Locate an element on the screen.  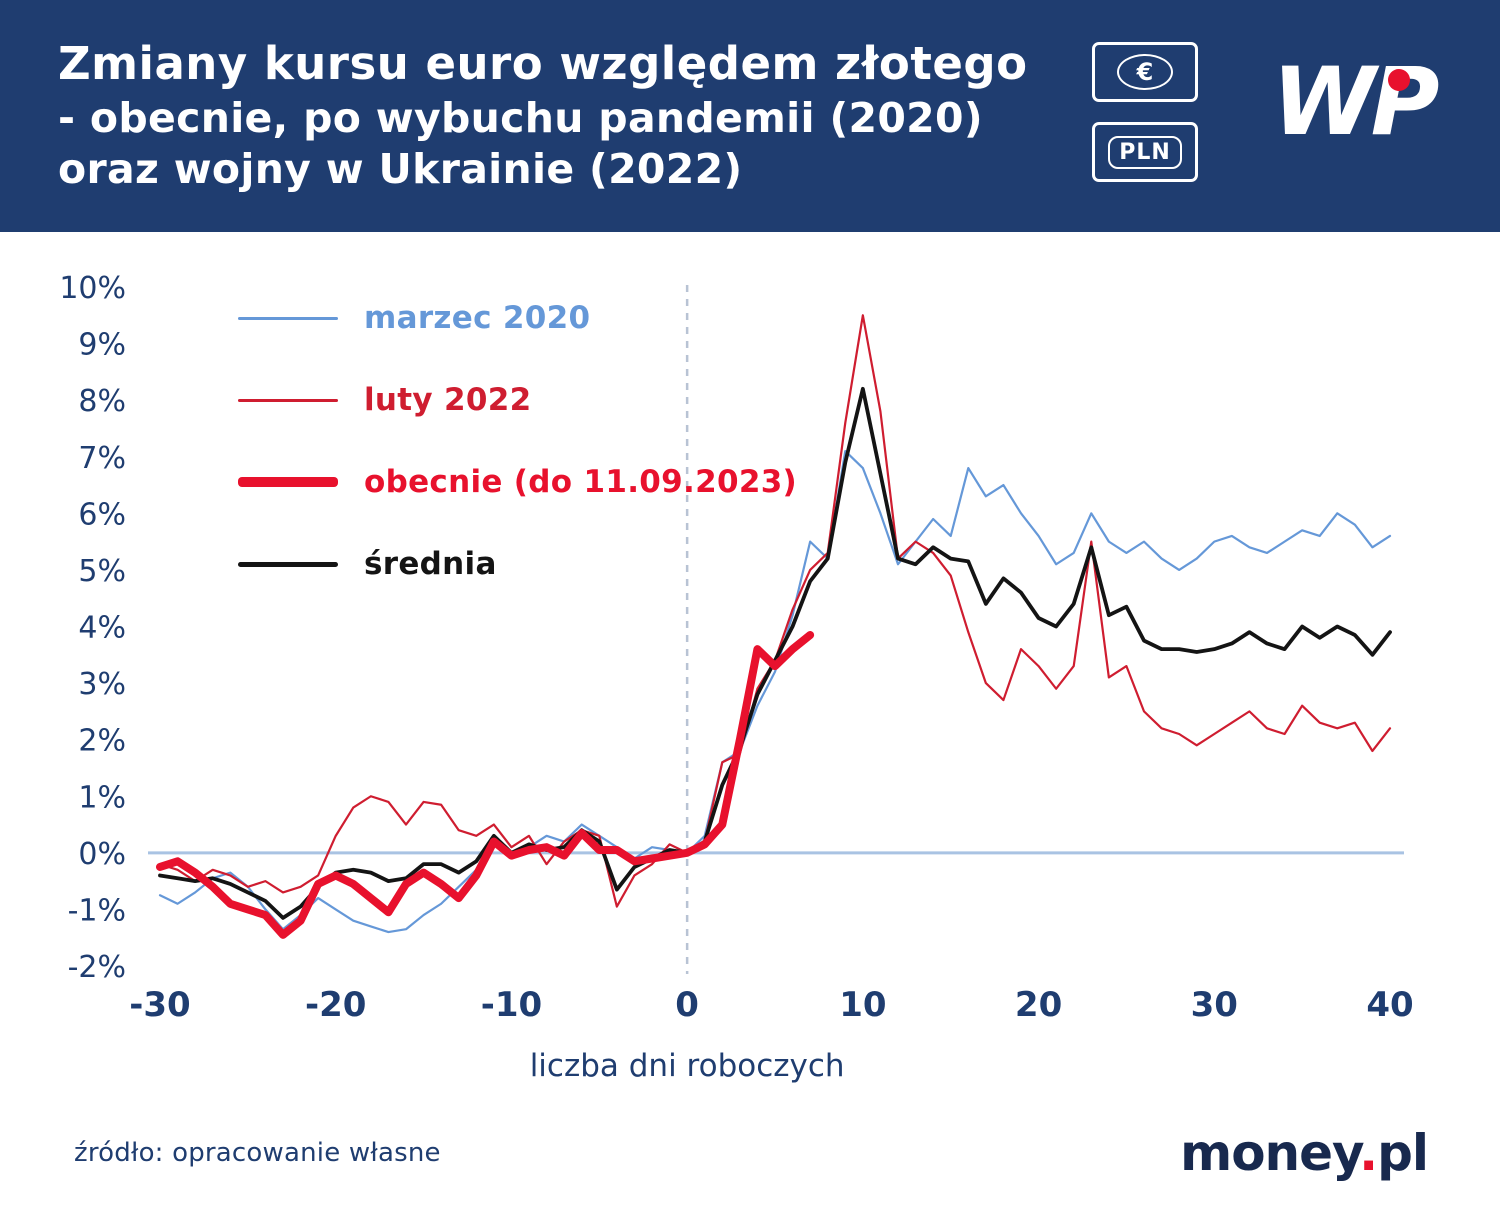
pln-symbol: PLN is located at coordinates (1145, 152).